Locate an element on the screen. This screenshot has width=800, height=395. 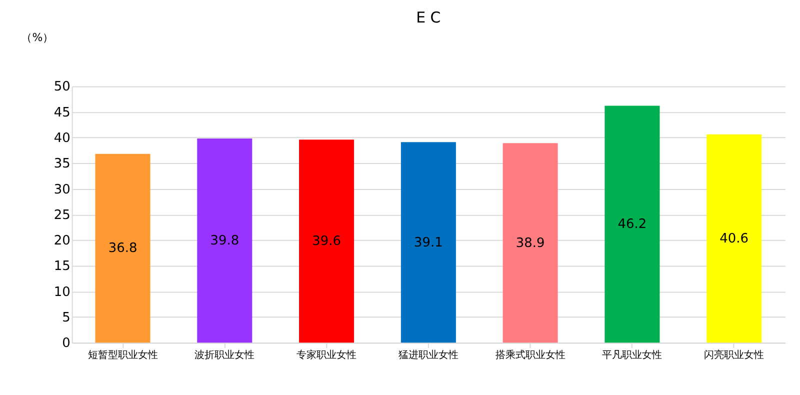
x-tick-label: 猛进职业女性 is located at coordinates (428, 355).